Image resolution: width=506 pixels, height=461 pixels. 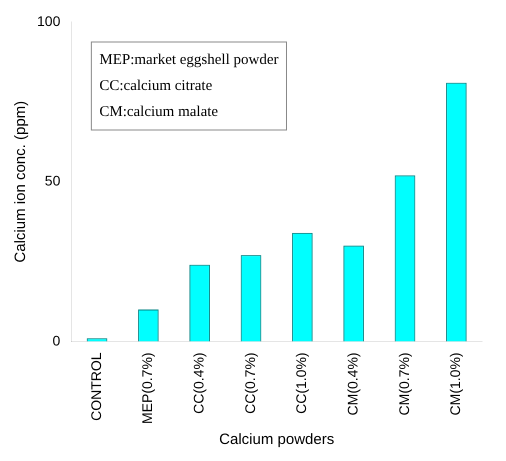 I want to click on y-axis-title: Calcium ion conc. (ppm), so click(x=21, y=181).